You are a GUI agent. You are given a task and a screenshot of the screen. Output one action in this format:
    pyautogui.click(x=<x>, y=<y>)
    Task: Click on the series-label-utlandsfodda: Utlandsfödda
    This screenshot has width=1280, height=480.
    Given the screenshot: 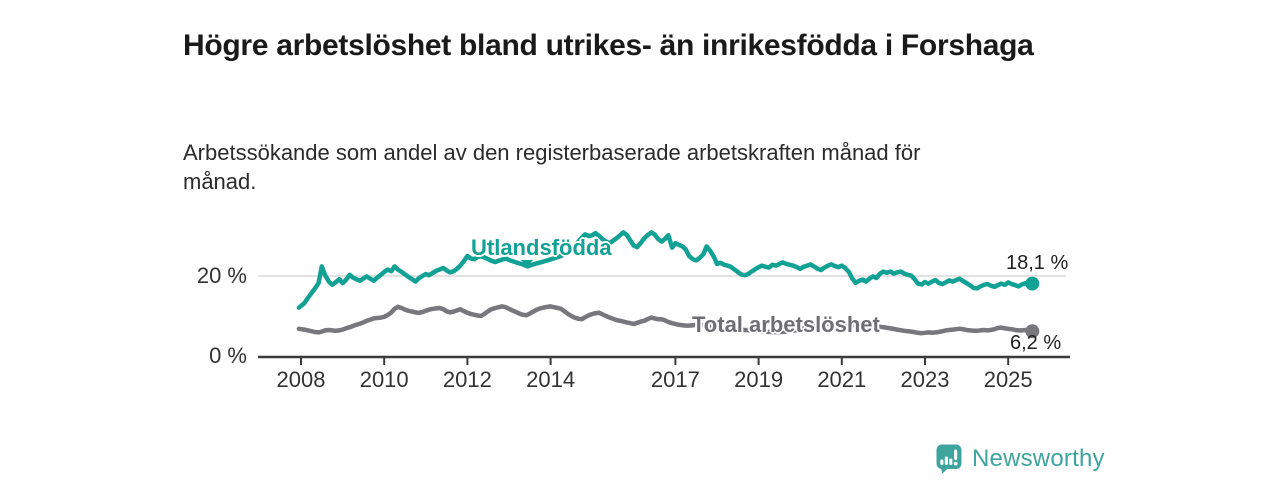 What is the action you would take?
    pyautogui.click(x=541, y=247)
    